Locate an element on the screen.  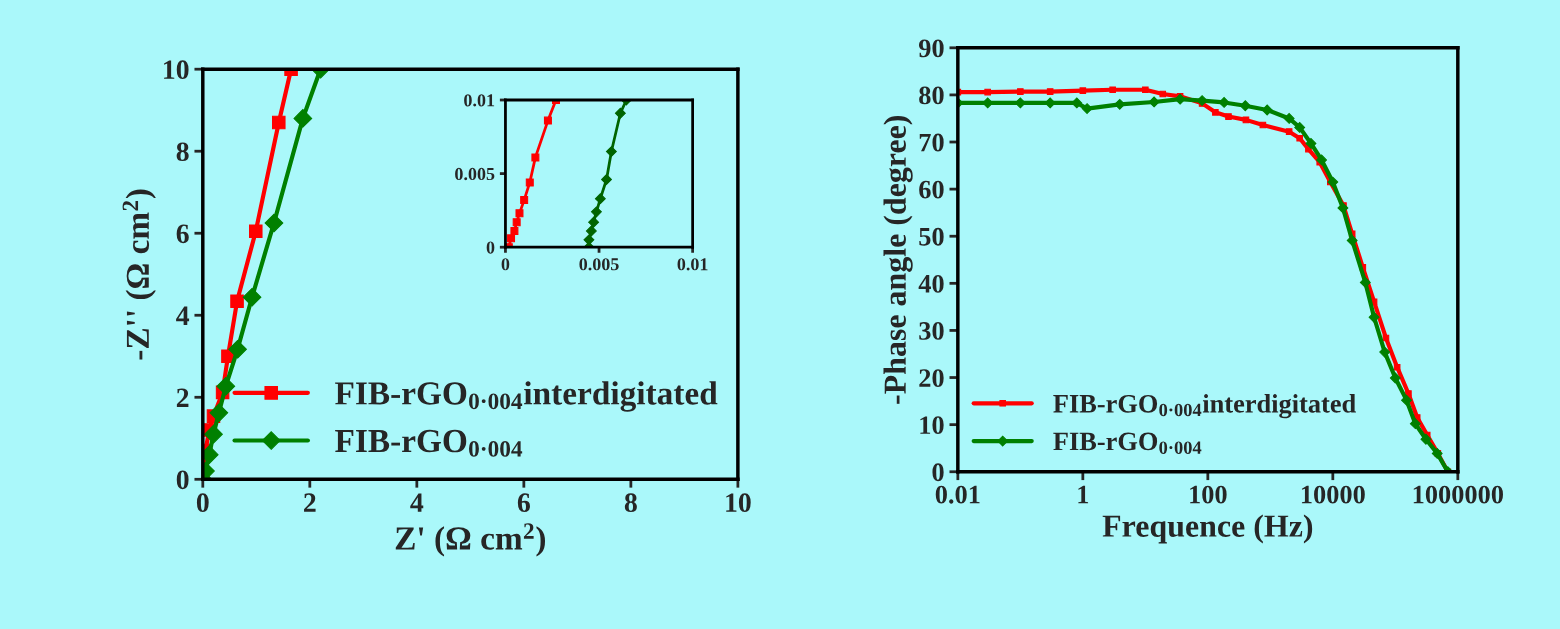
y-tick-label: 50 is located at coordinates (931, 236).